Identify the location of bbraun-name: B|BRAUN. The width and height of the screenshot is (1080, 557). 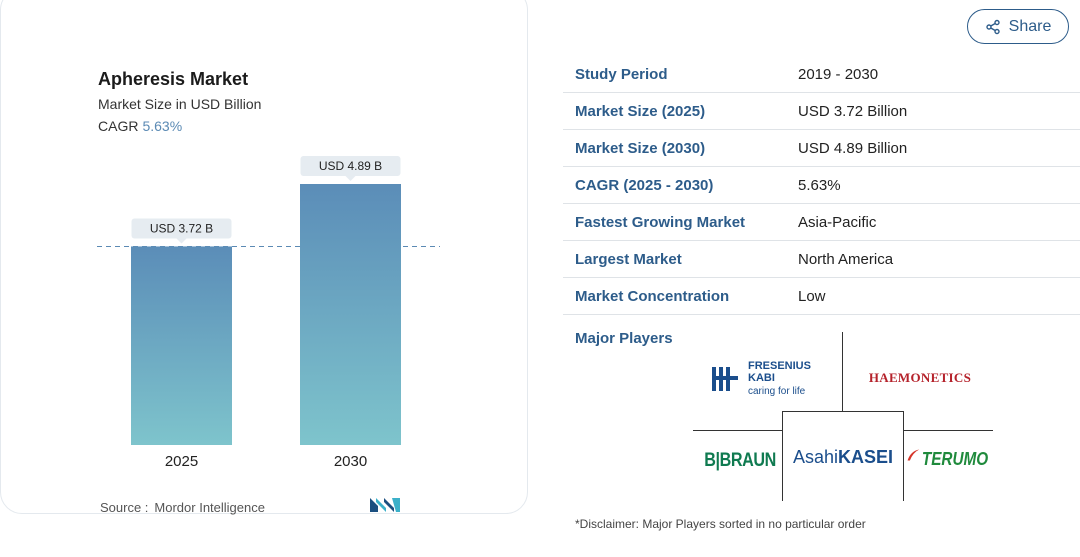
(740, 460).